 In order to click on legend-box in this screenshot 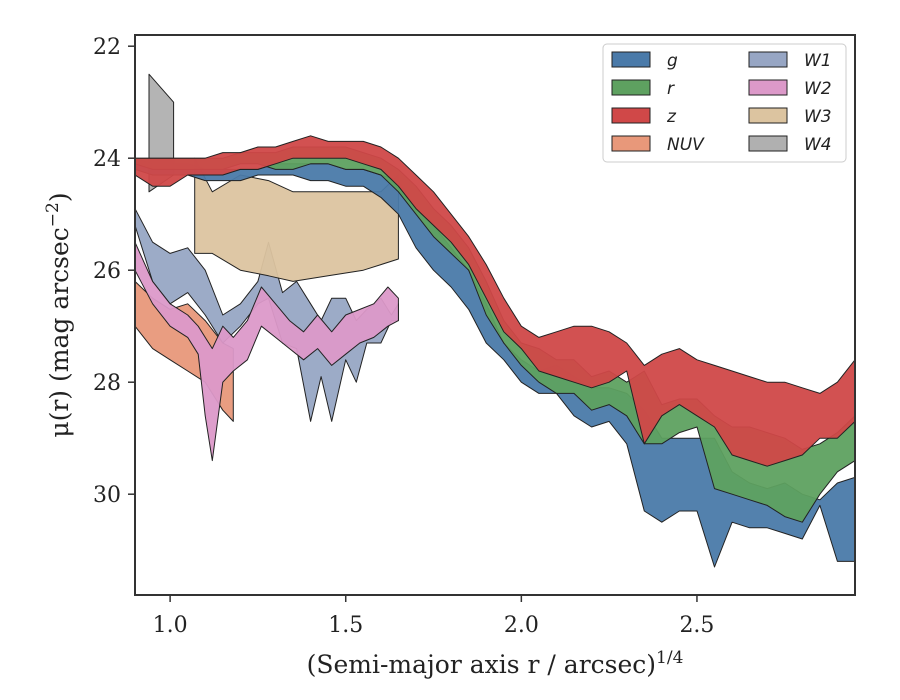, I will do `click(724, 103)`.